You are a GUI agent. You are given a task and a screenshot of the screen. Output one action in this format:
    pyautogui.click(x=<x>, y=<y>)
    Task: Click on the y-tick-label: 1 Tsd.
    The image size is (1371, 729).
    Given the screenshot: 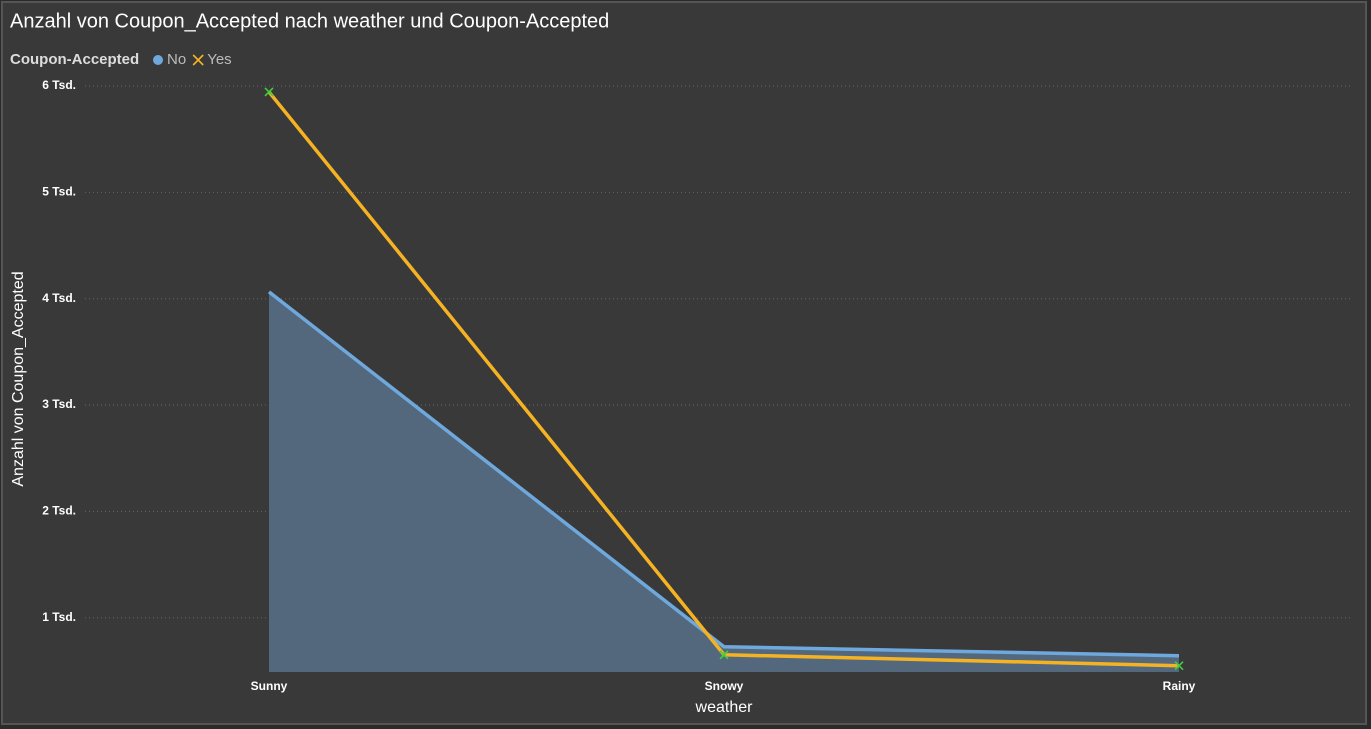 What is the action you would take?
    pyautogui.click(x=59, y=617)
    